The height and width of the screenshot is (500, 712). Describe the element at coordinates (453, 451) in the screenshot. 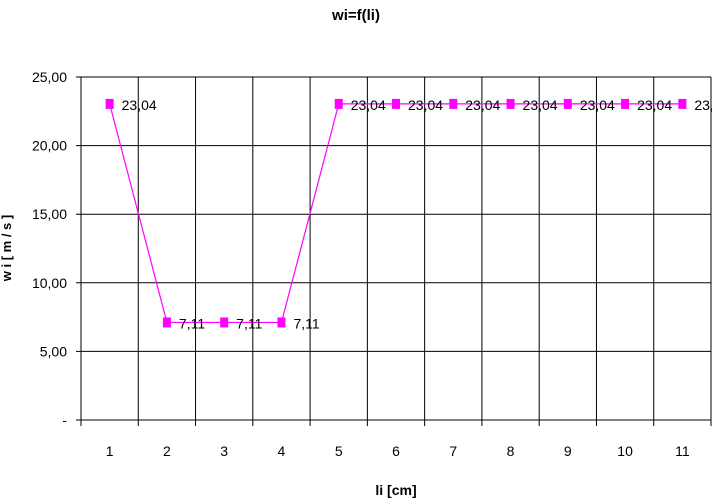

I see `x-tick-label: 7` at that location.